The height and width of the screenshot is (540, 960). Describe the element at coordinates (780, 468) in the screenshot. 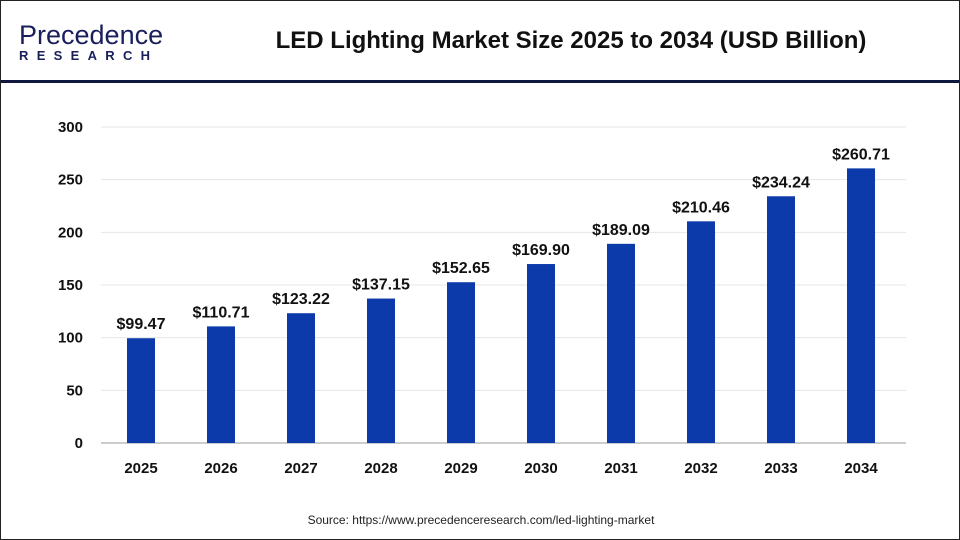

I see `x-tick-label: 2033` at that location.